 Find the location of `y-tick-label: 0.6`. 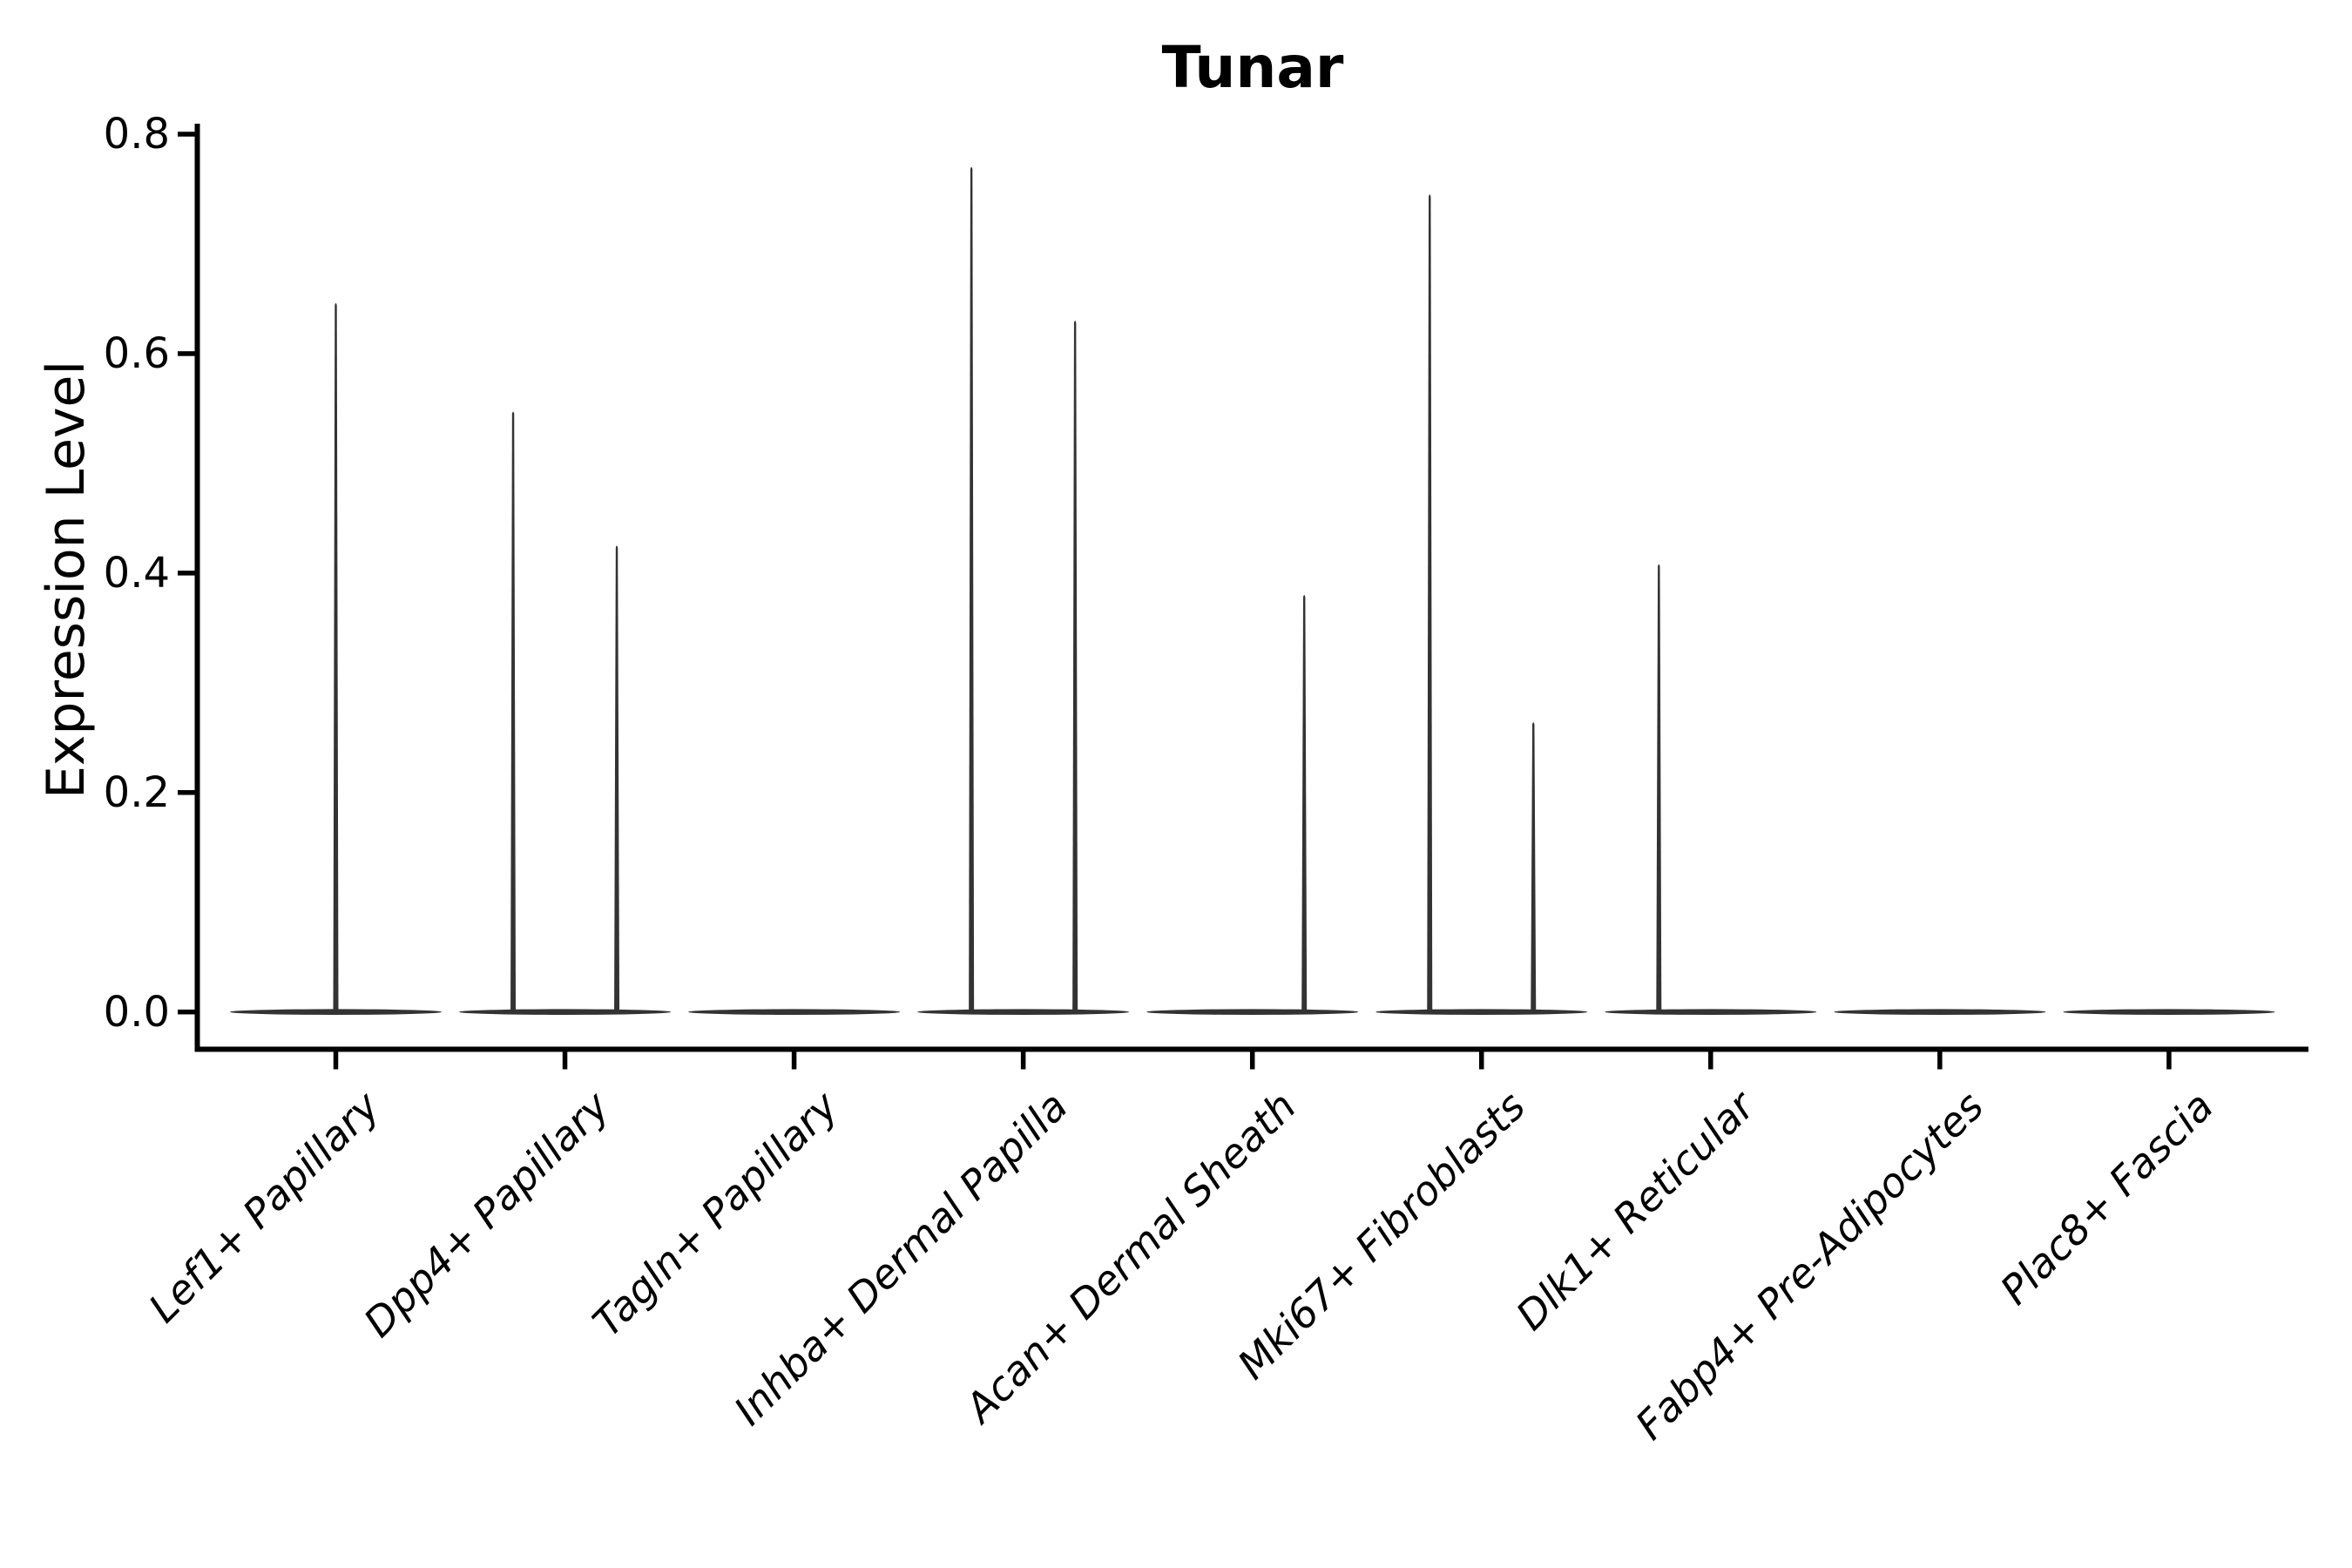

y-tick-label: 0.6 is located at coordinates (136, 353).